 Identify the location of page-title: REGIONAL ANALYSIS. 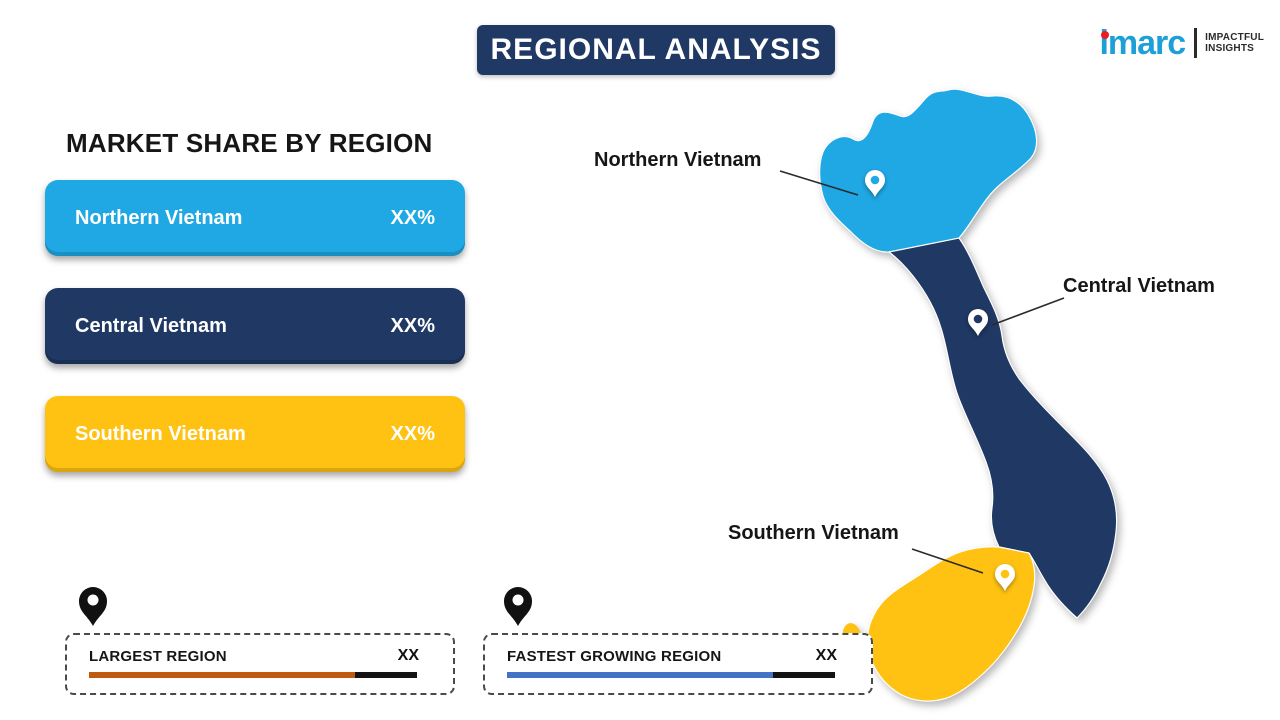
(656, 49).